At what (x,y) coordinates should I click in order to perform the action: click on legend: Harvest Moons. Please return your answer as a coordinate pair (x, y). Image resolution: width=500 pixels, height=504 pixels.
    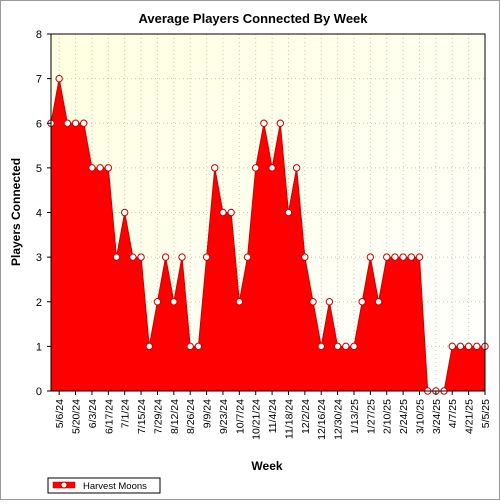
    Looking at the image, I should click on (104, 485).